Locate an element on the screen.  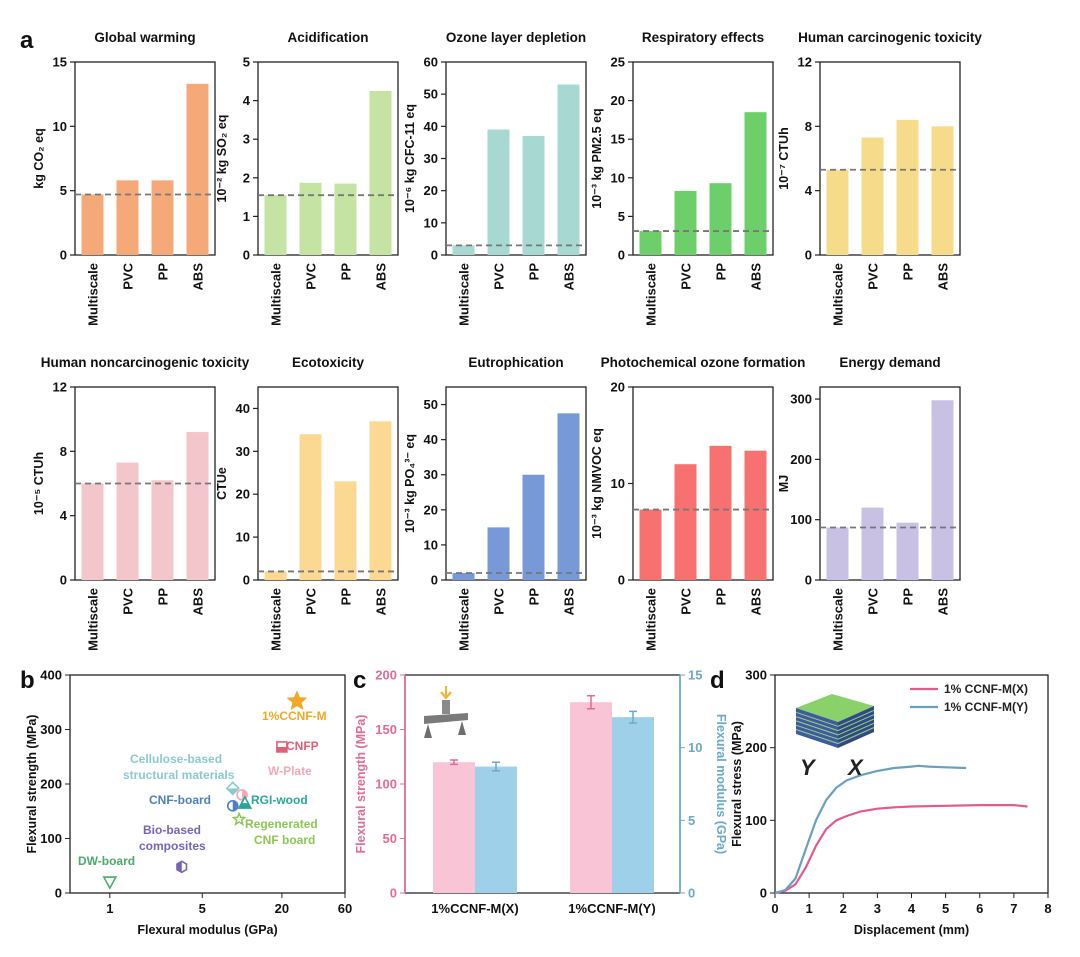
point-label-cell1: Cellulose-based is located at coordinates (176, 759).